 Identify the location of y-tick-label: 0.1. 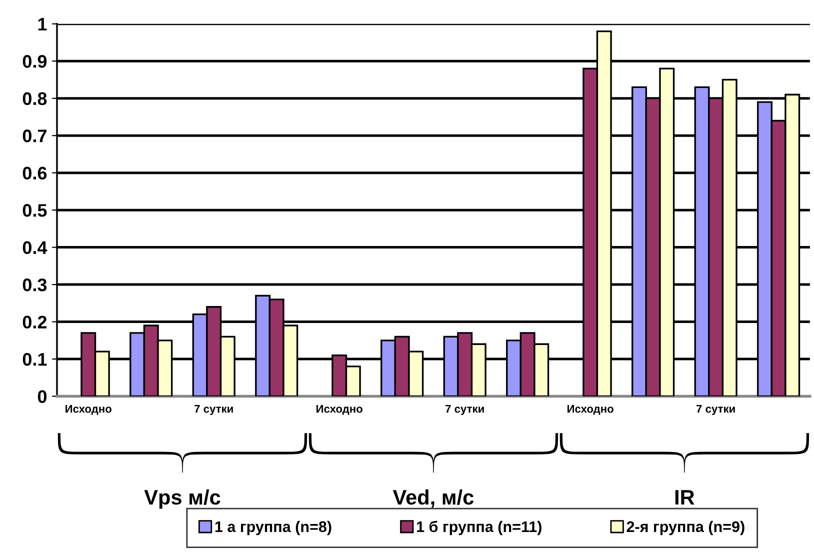
(34, 359).